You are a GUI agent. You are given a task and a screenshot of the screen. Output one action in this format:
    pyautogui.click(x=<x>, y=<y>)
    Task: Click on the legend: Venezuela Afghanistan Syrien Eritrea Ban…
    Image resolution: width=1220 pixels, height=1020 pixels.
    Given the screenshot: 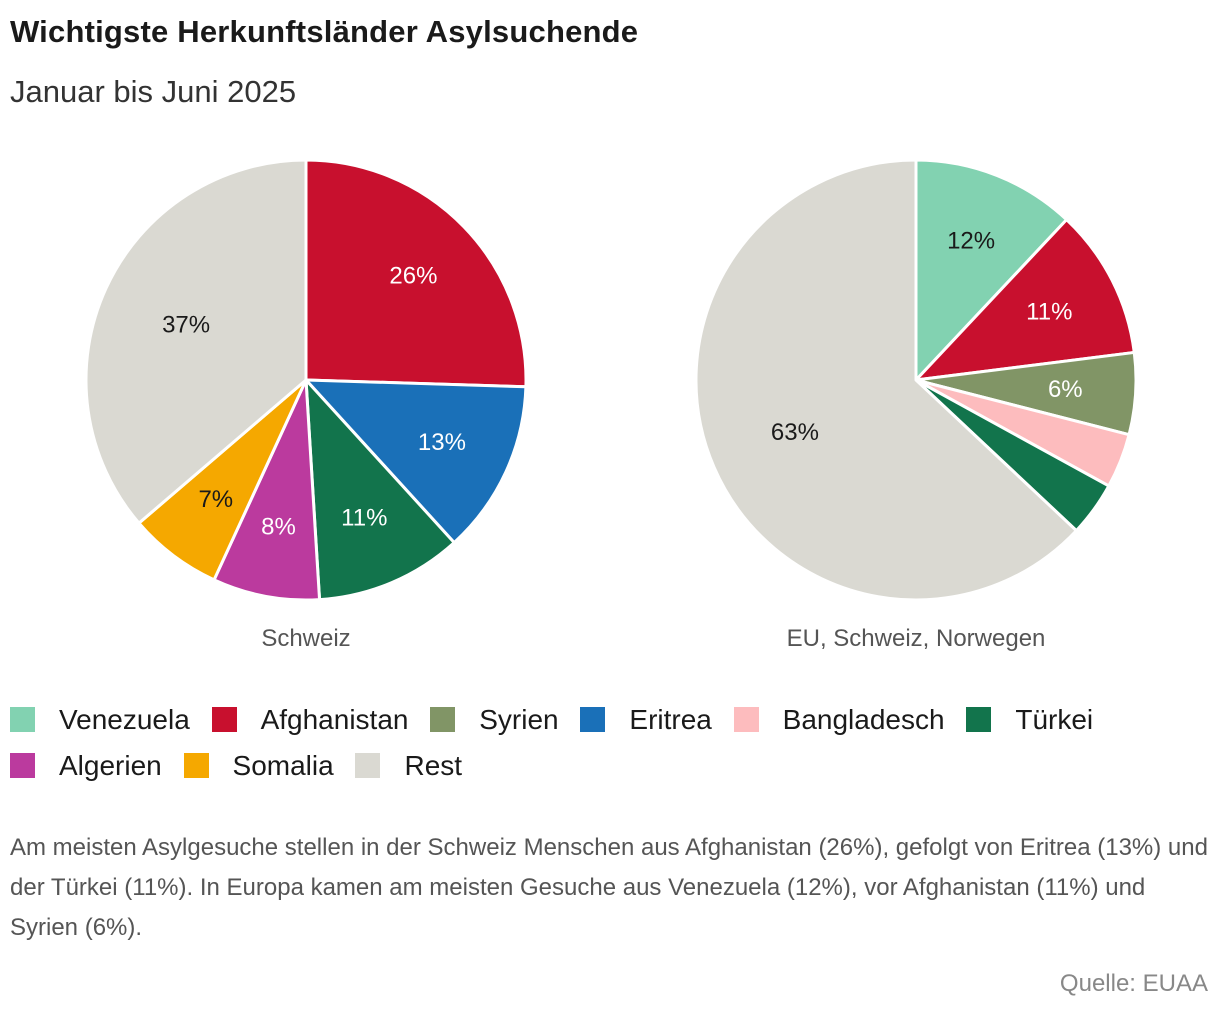 What is the action you would take?
    pyautogui.click(x=607, y=743)
    